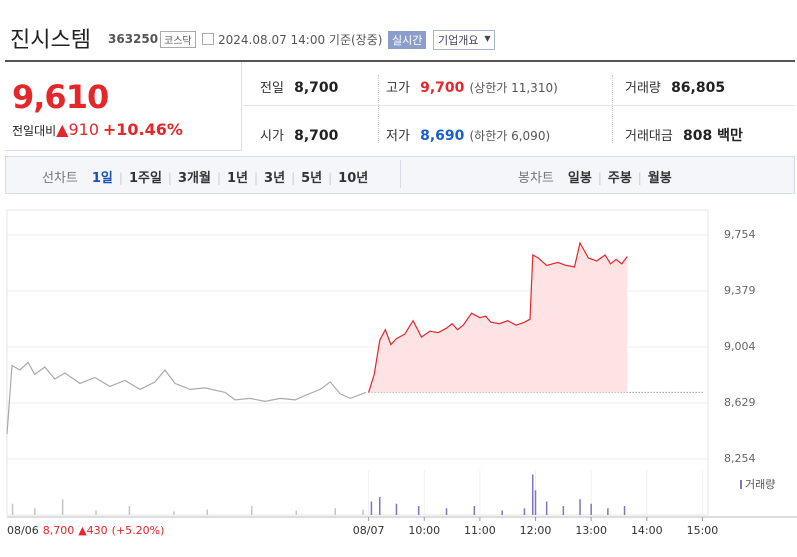  Describe the element at coordinates (194, 178) in the screenshot. I see `tab: 3개월` at that location.